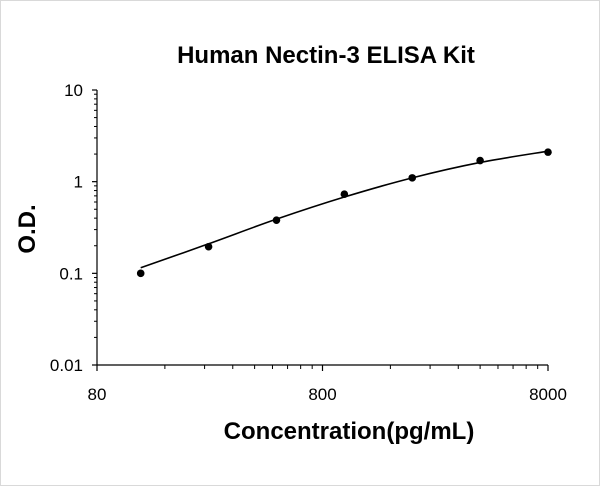 The width and height of the screenshot is (600, 487). What do you see at coordinates (73, 90) in the screenshot?
I see `y-tick-label: 10` at bounding box center [73, 90].